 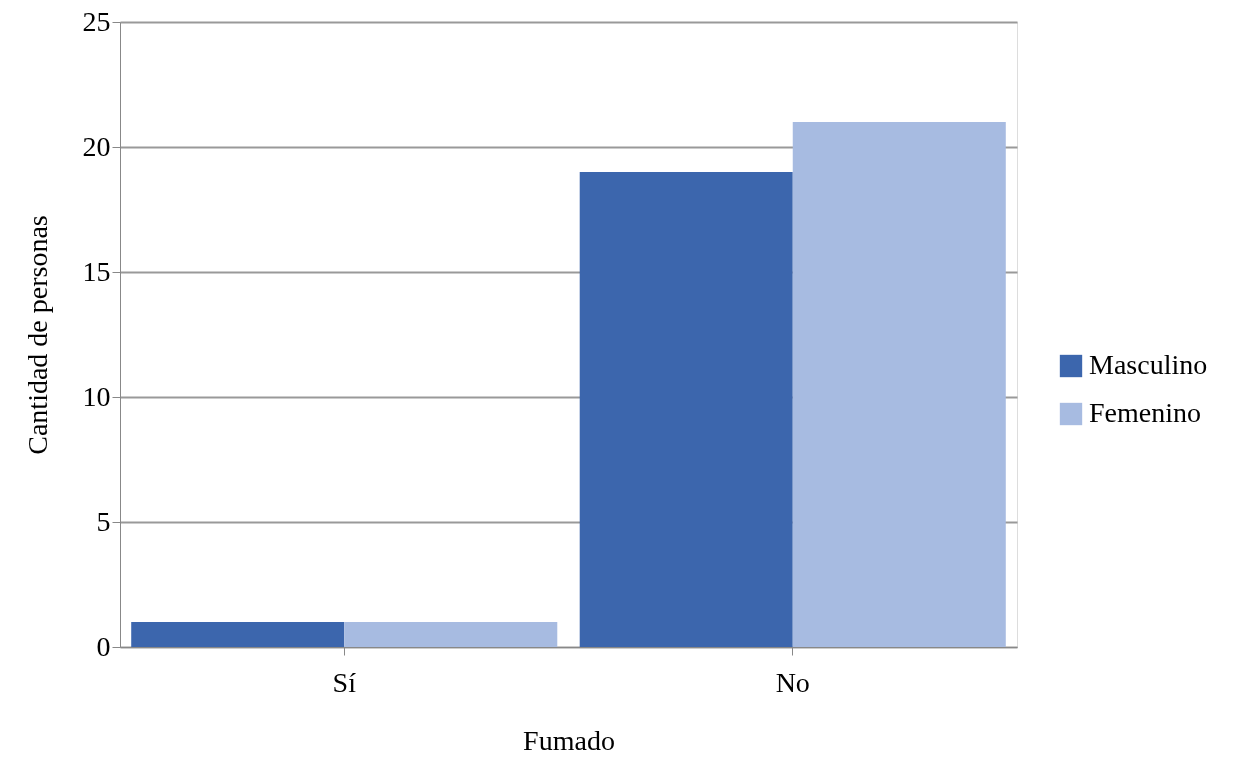 I want to click on y-tick-label: 10, so click(x=96, y=396).